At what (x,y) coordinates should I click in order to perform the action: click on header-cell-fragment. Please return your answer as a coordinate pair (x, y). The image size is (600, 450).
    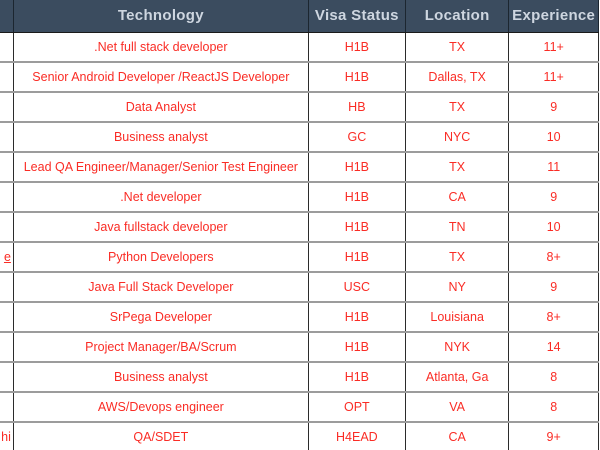
    Looking at the image, I should click on (7, 16).